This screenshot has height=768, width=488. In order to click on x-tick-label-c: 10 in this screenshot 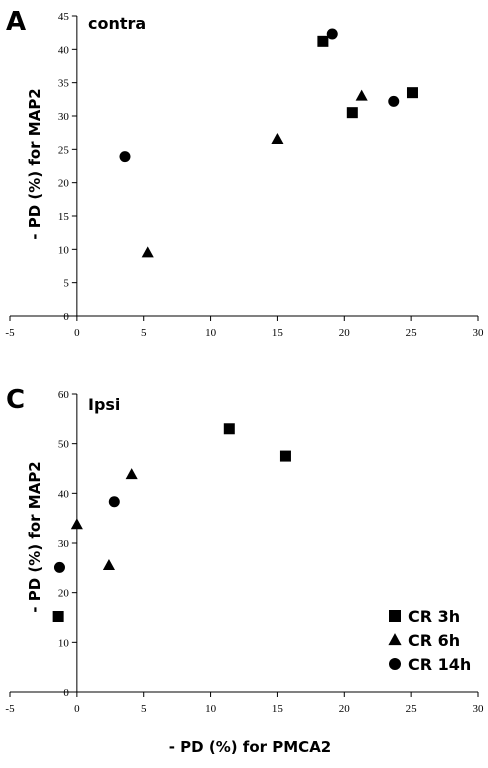, I will do `click(211, 709)`.